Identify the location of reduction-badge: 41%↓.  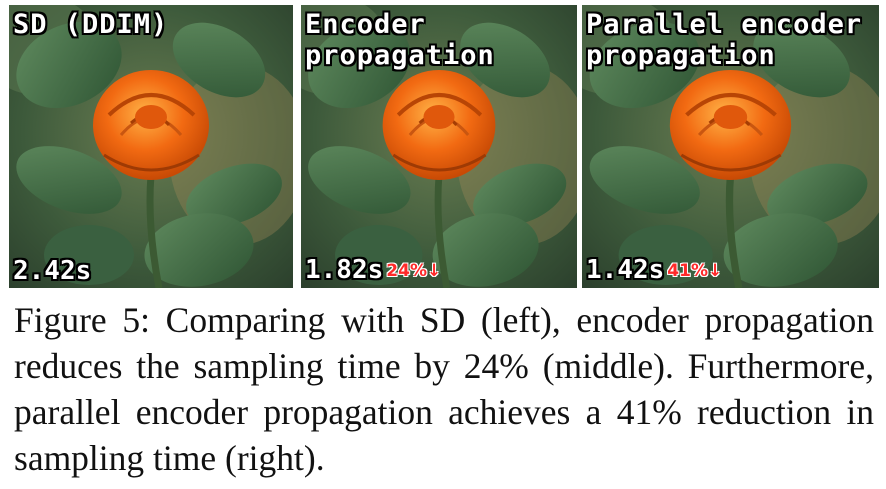
(695, 271).